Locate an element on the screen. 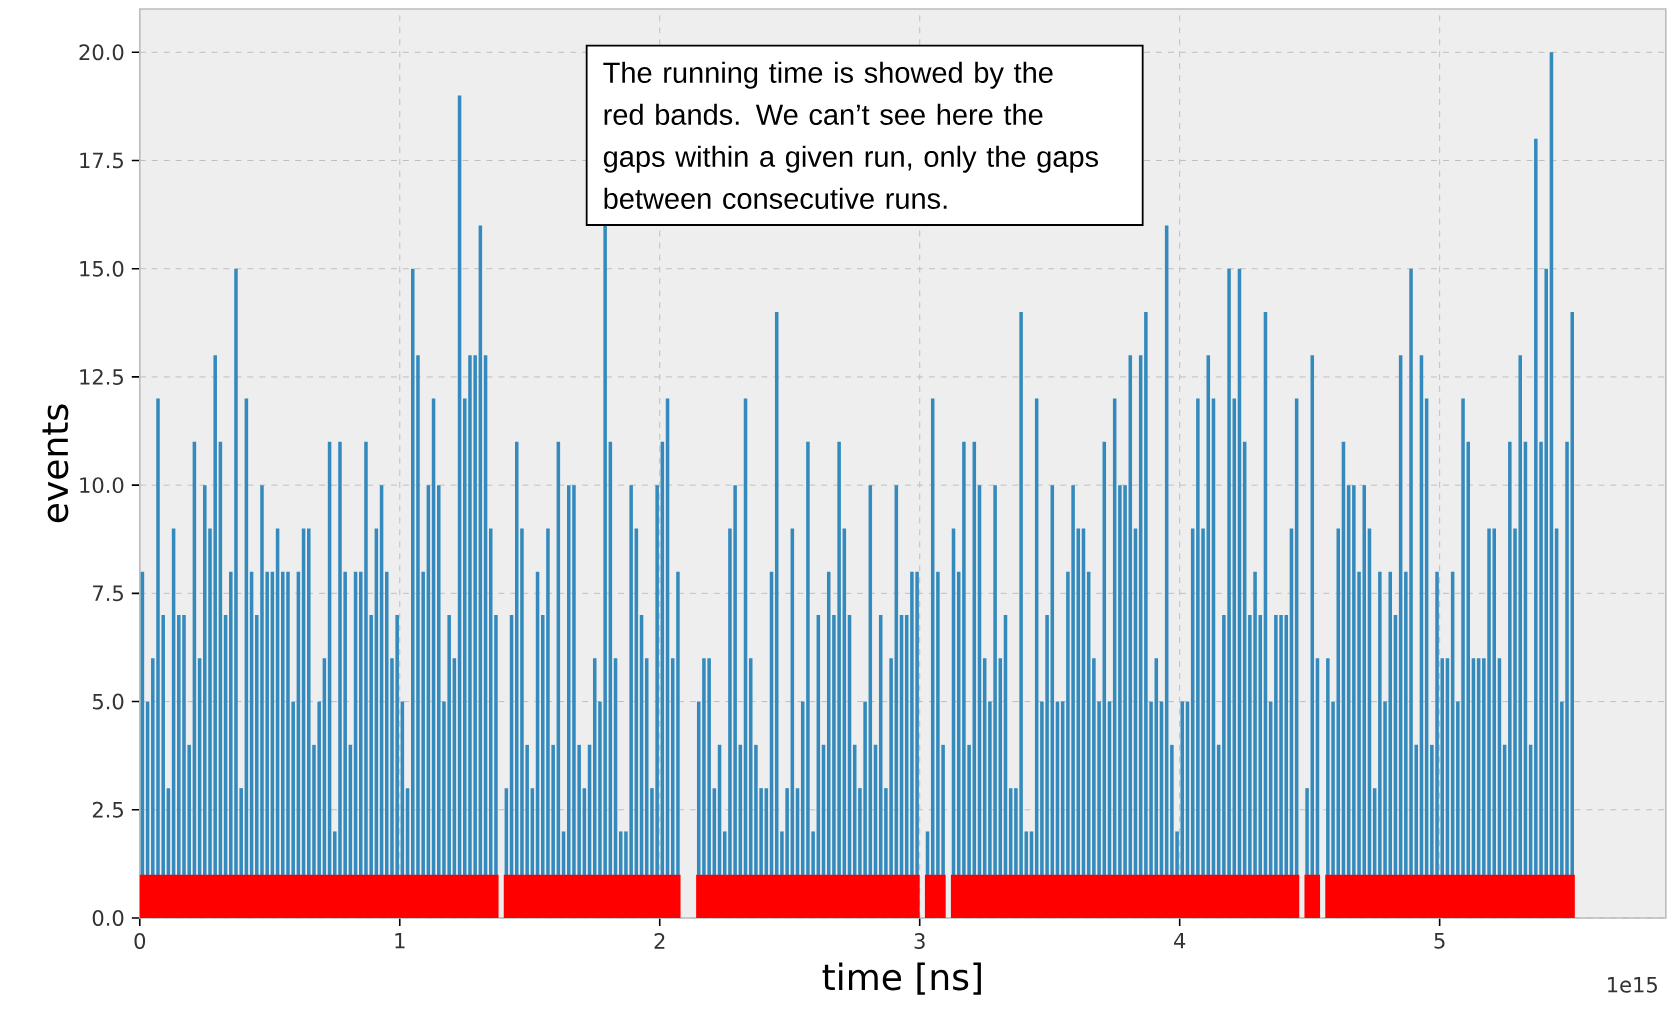 This screenshot has height=1010, width=1672. y-tick-label: 7.5 is located at coordinates (108, 593).